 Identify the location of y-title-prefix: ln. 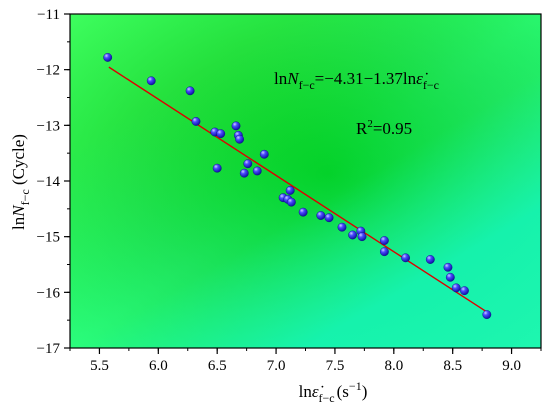
(18, 223).